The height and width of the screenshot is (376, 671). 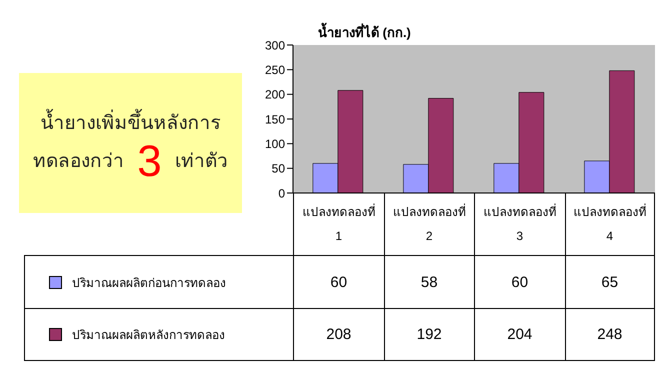 What do you see at coordinates (275, 95) in the screenshot?
I see `y-tick-label: 200` at bounding box center [275, 95].